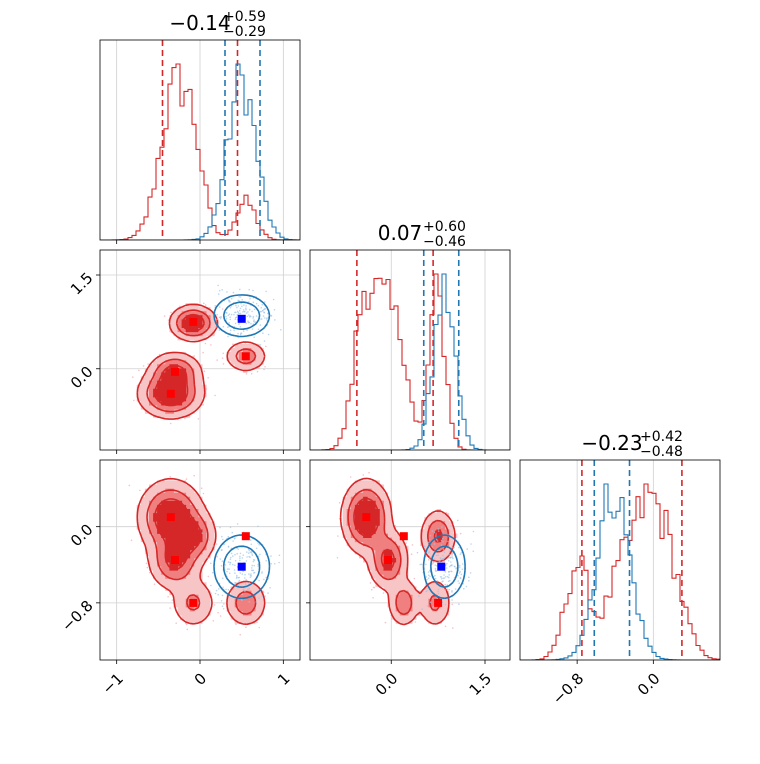  I want to click on title-sup-1: +0.60, so click(444, 227).